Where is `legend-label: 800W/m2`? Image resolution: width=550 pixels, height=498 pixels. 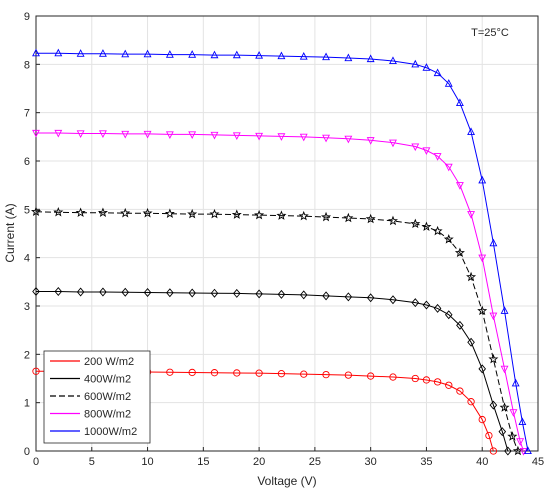 legend-label: 800W/m2 is located at coordinates (107, 415).